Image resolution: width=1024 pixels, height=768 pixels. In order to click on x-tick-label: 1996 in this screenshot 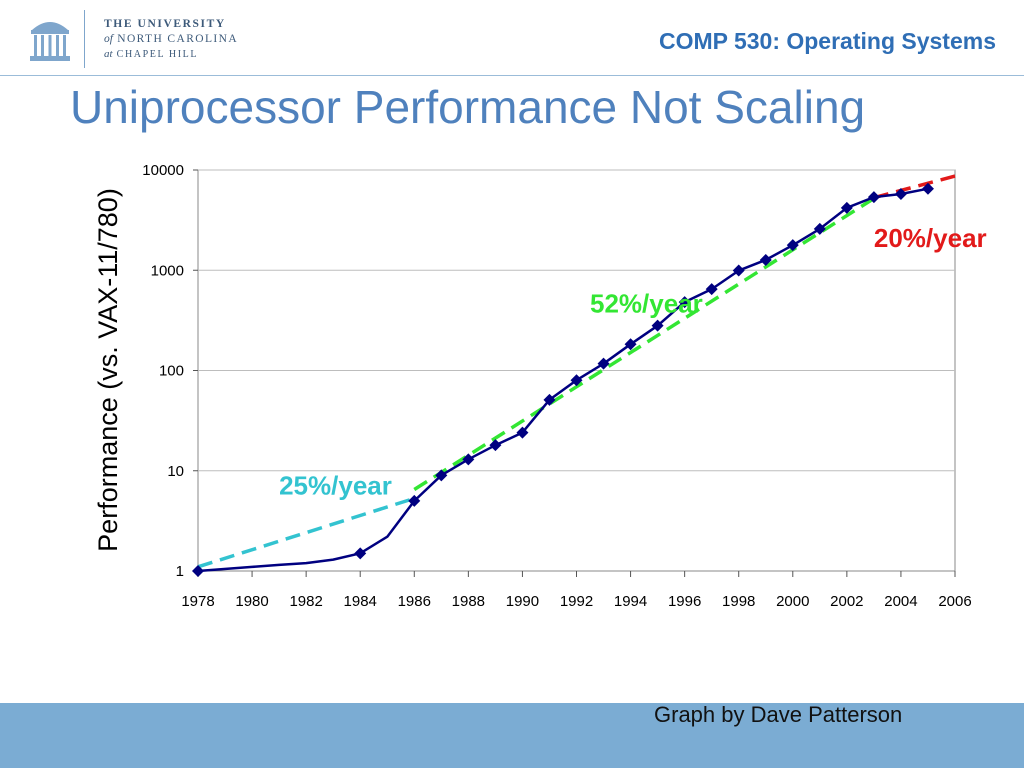, I will do `click(684, 601)`.